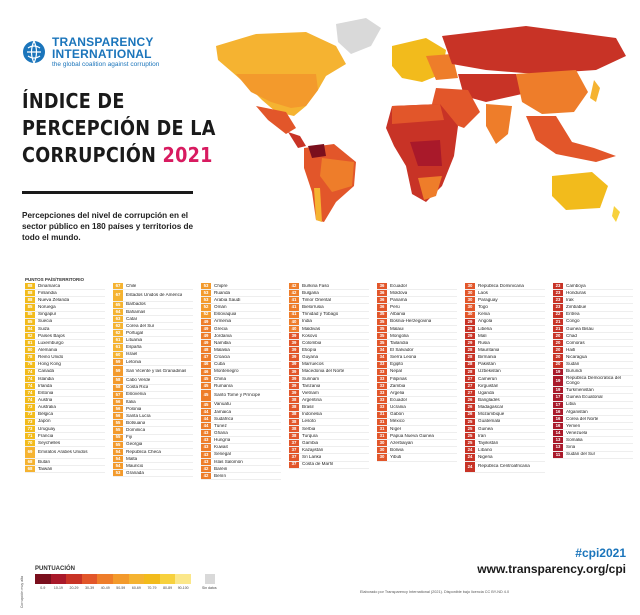 The image size is (640, 615). I want to click on table-row: 42 Benín, so click(241, 477).